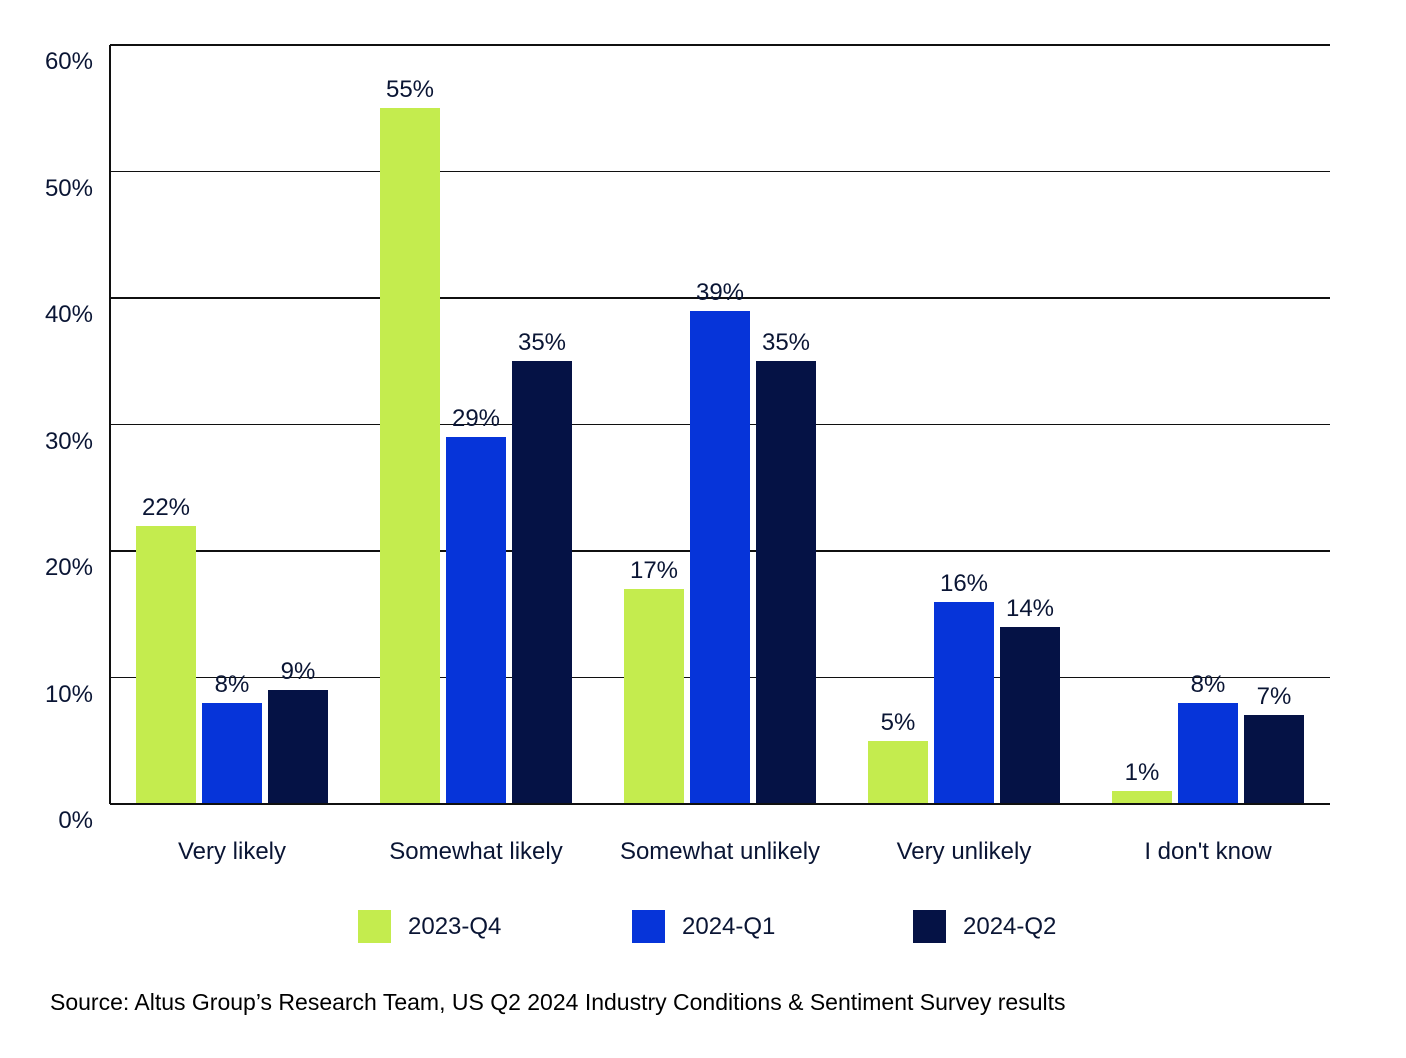 The image size is (1406, 1058). What do you see at coordinates (1142, 773) in the screenshot?
I see `bar-value-label: 1%` at bounding box center [1142, 773].